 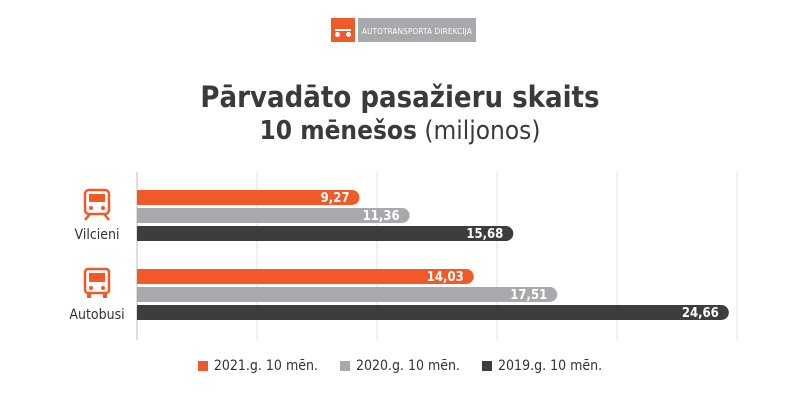 What do you see at coordinates (381, 216) in the screenshot?
I see `data-label: 11,36` at bounding box center [381, 216].